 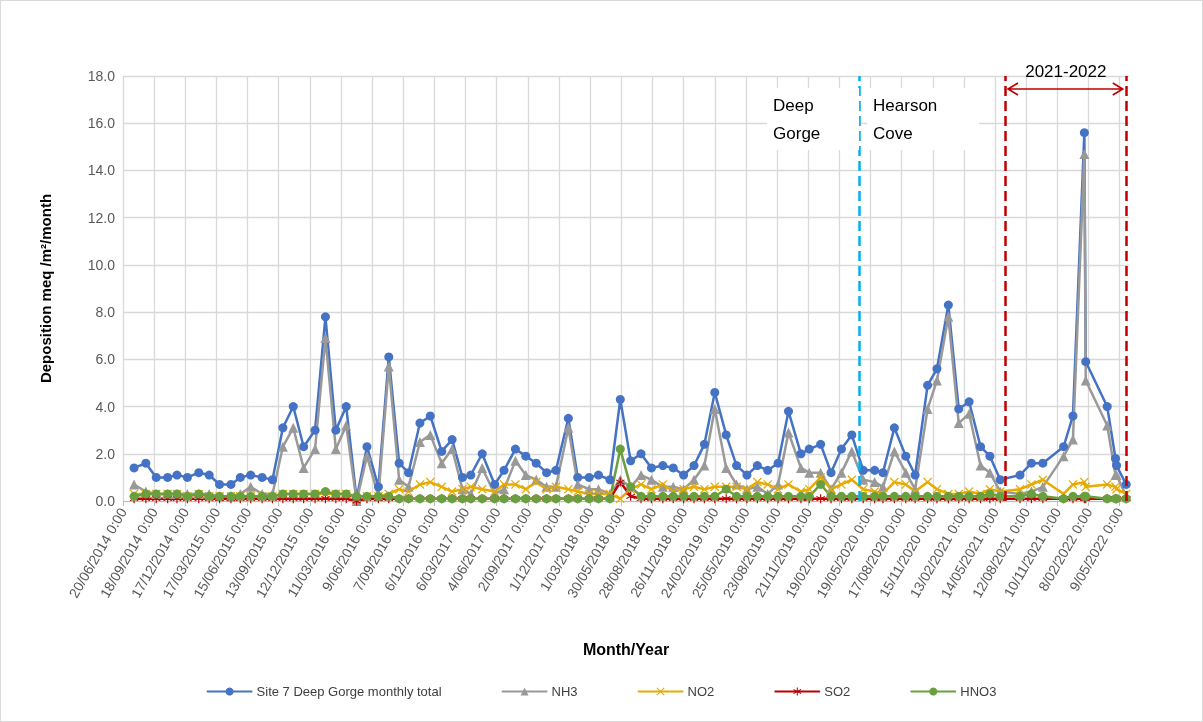 What do you see at coordinates (105, 359) in the screenshot?
I see `y-tick-label: 6.0` at bounding box center [105, 359].